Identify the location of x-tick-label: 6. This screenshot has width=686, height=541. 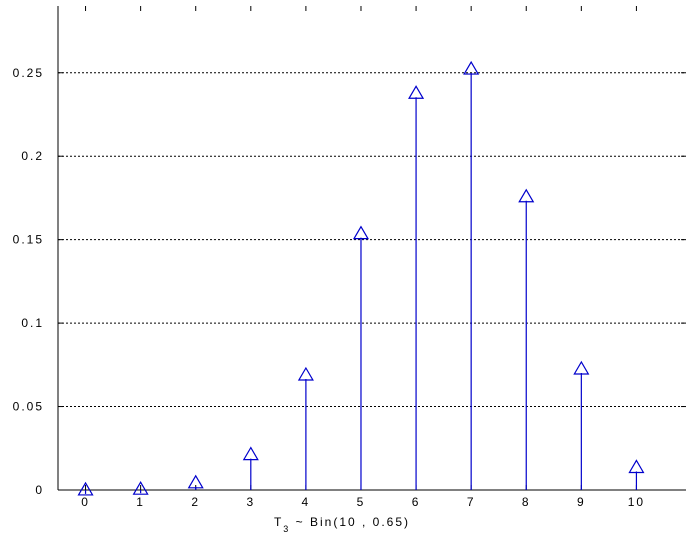
(416, 502).